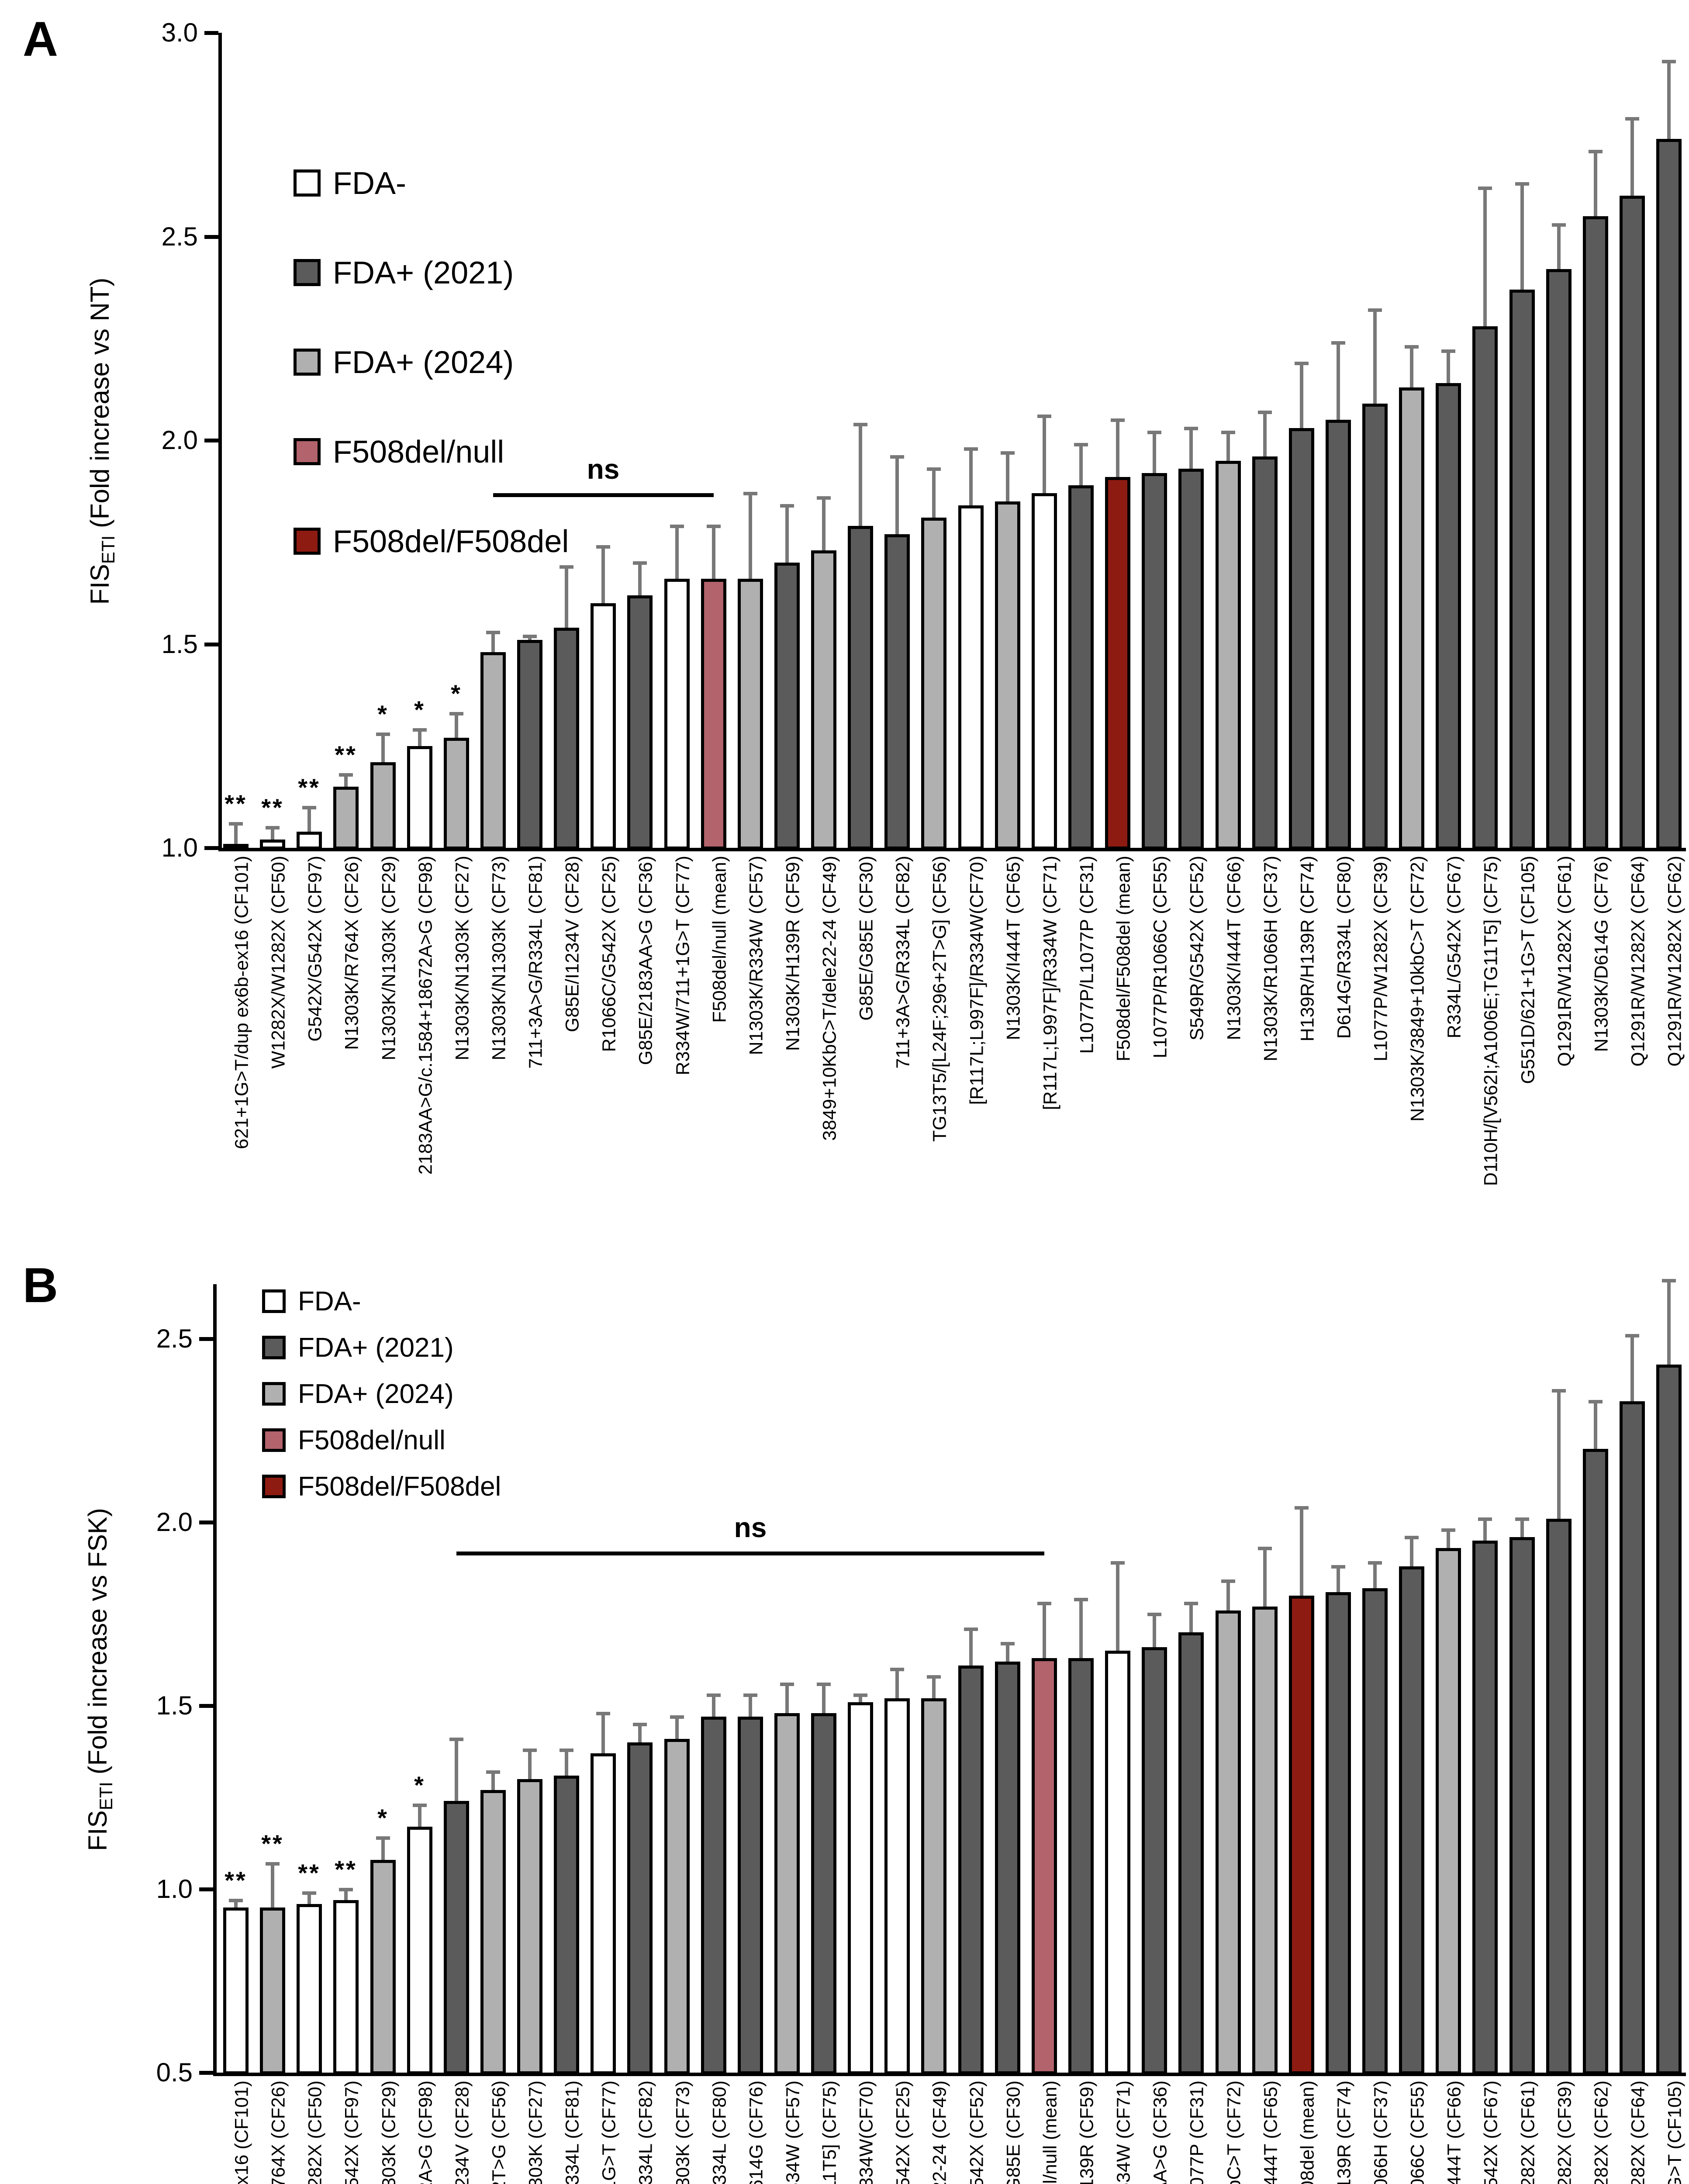 The image size is (1689, 2184). I want to click on x-label: TG13T5/L24F;296+2T>G (CF56), so click(499, 2132).